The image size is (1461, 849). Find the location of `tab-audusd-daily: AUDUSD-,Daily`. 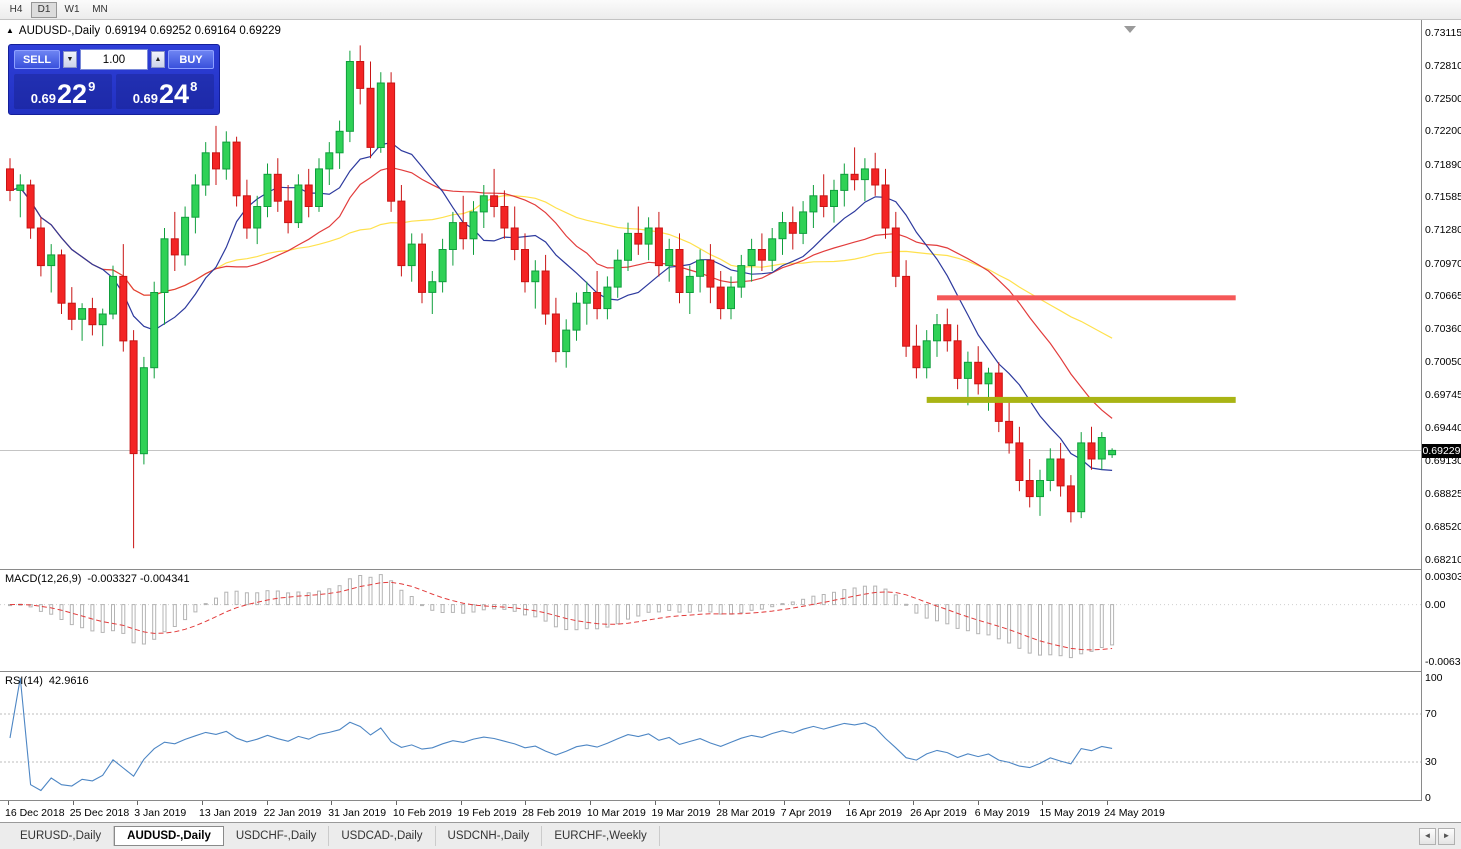

tab-audusd-daily: AUDUSD-,Daily is located at coordinates (169, 836).